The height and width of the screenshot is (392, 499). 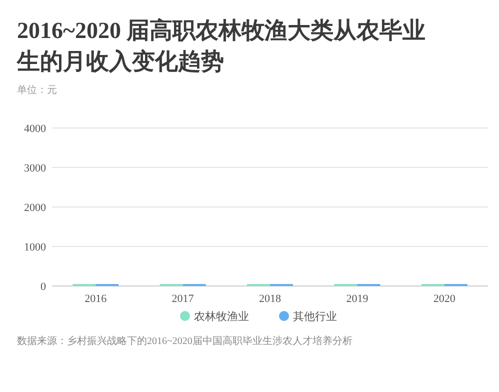 I want to click on y-tick-label: 1000, so click(x=35, y=248).